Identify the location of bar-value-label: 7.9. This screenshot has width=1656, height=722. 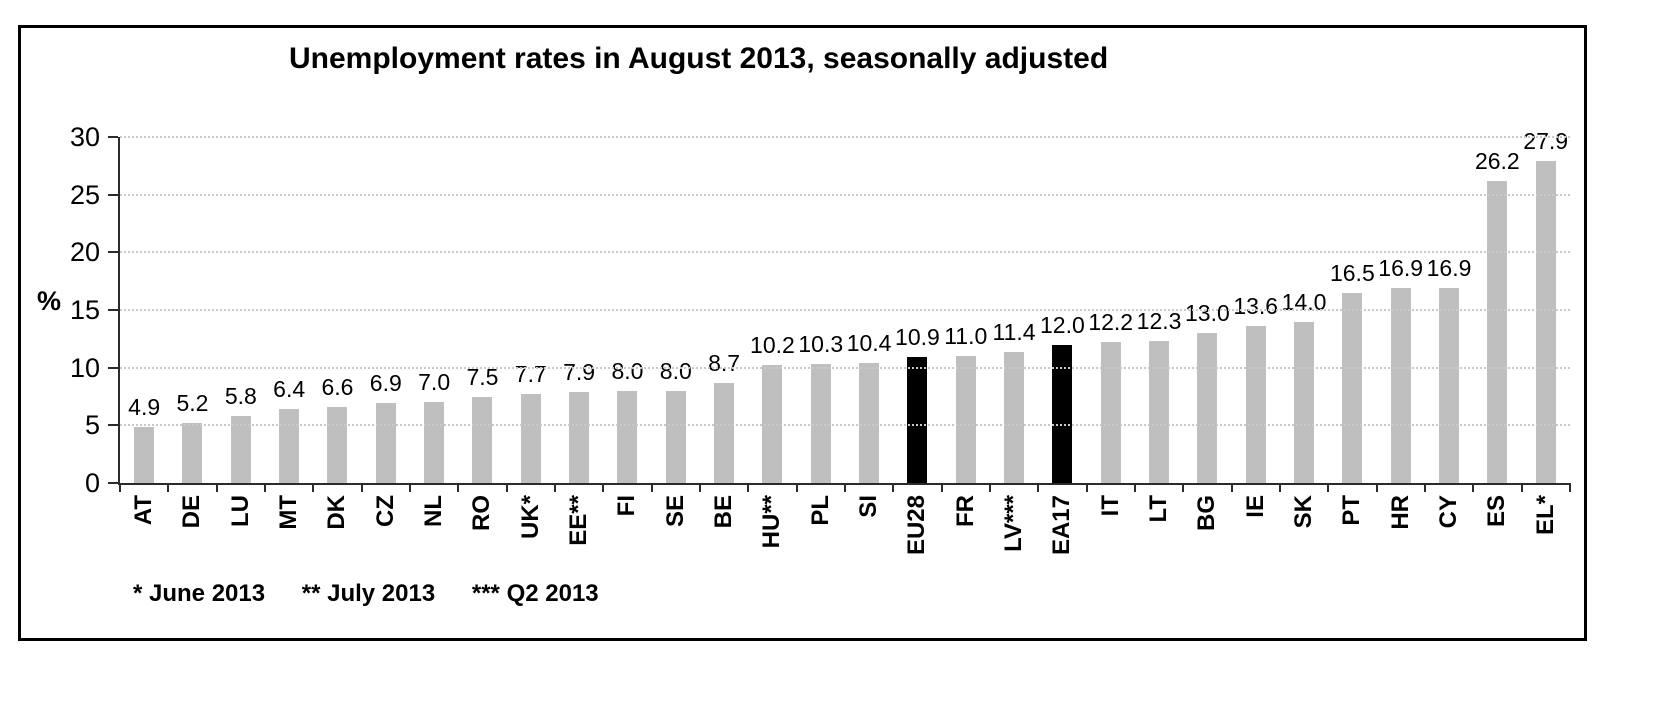
(579, 371).